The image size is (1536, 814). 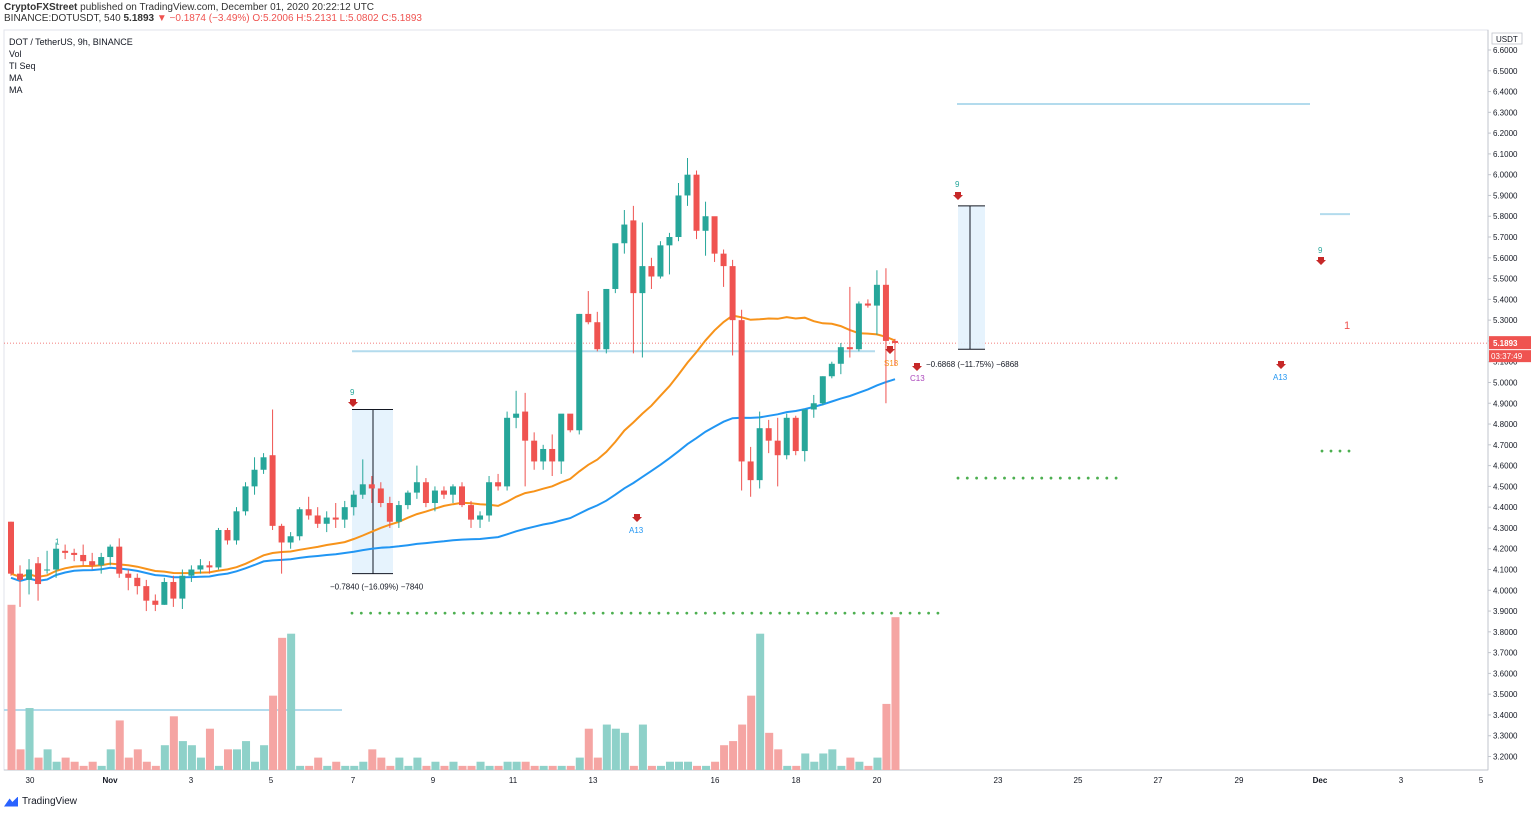 What do you see at coordinates (1505, 71) in the screenshot?
I see `y-tick-label: 6.5000` at bounding box center [1505, 71].